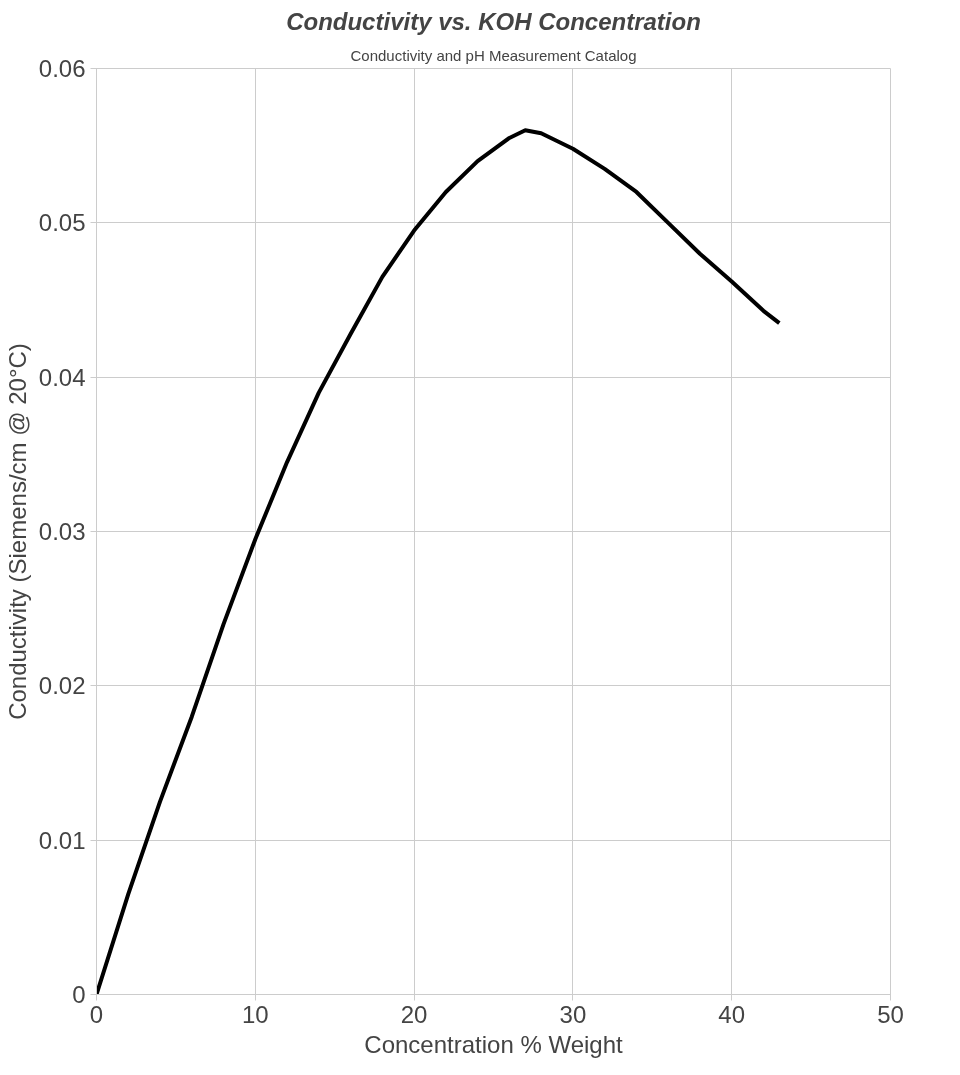  Describe the element at coordinates (493, 21) in the screenshot. I see `chart-title: Conductivity vs. KOH Concentration` at that location.